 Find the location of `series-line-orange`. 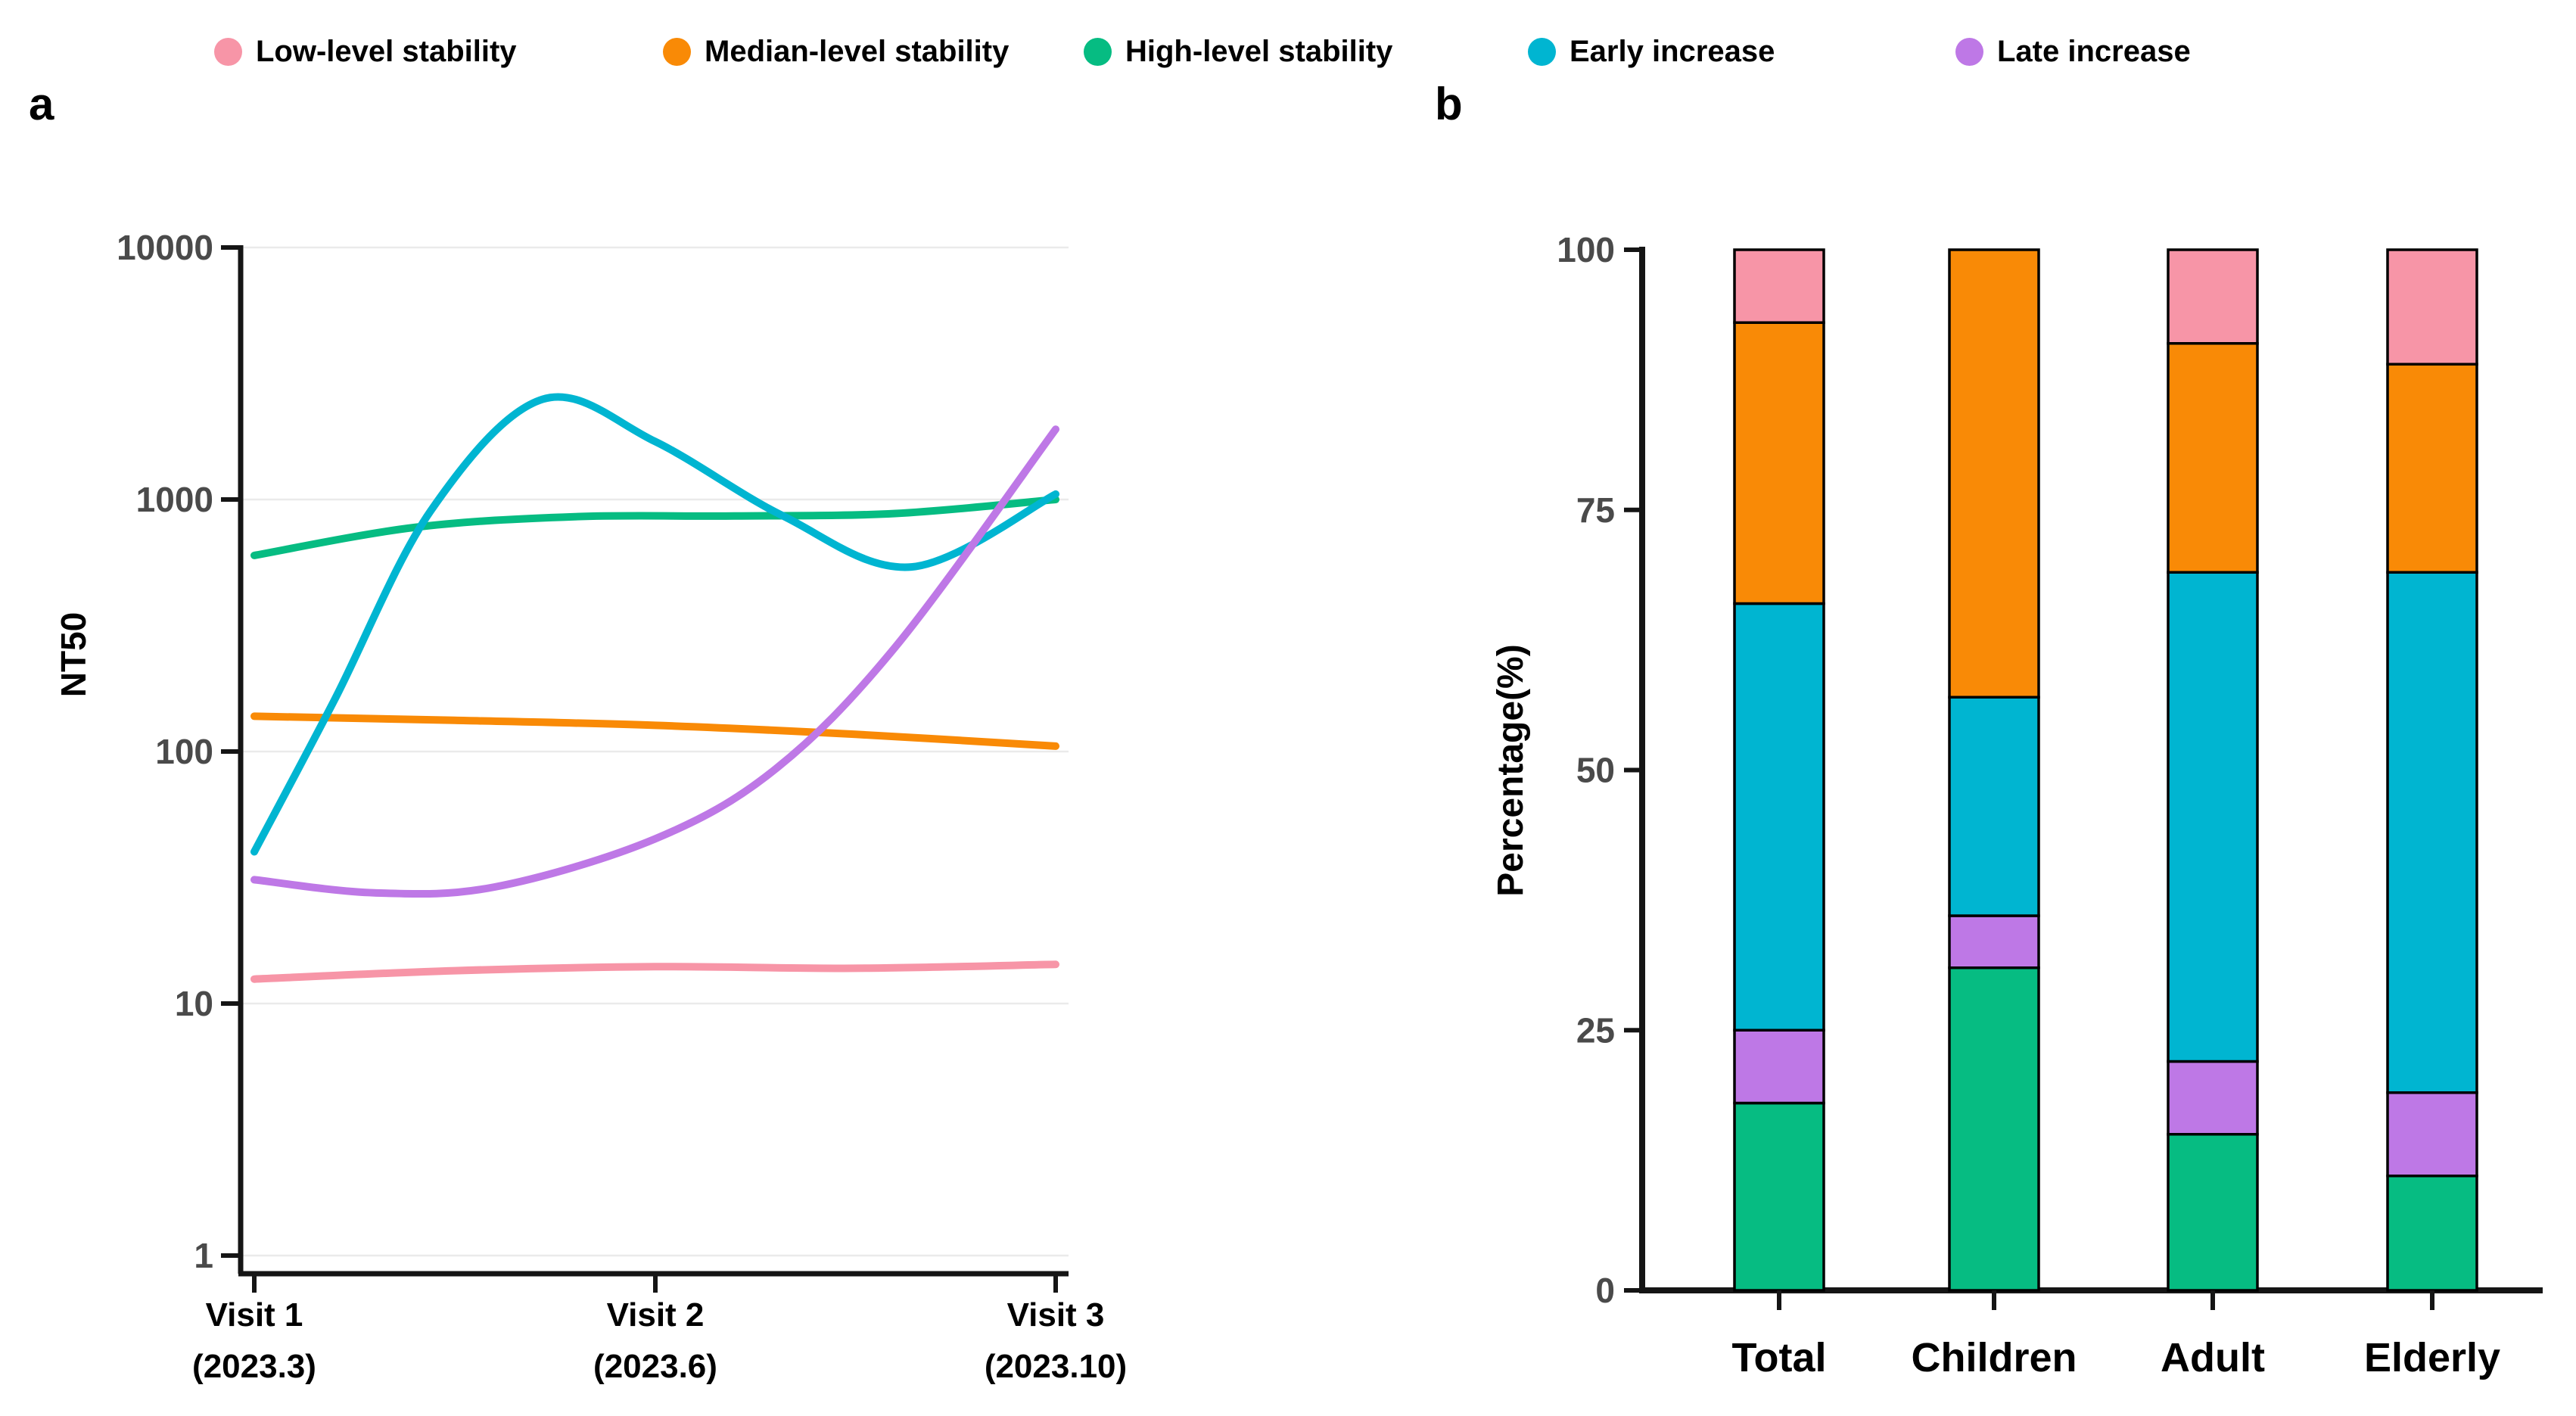

series-line-orange is located at coordinates (654, 731).